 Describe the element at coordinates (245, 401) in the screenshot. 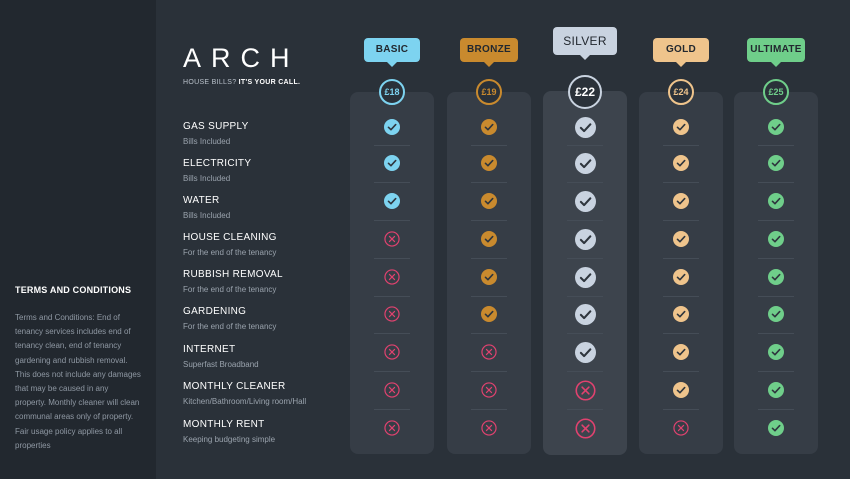

I see `feature-description: Kitchen/Bathroom/Living room/Hall` at that location.